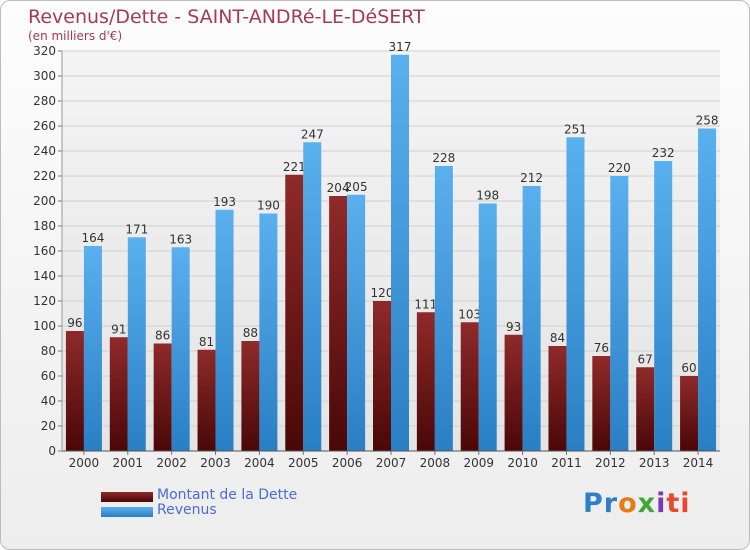 The image size is (750, 550). What do you see at coordinates (294, 167) in the screenshot?
I see `data-label-debt: 221` at bounding box center [294, 167].